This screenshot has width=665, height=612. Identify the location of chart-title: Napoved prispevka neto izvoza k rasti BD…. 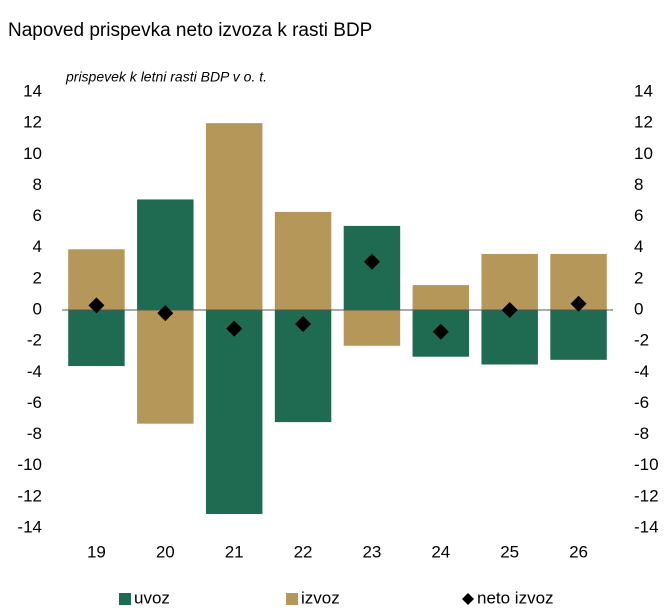
(190, 30).